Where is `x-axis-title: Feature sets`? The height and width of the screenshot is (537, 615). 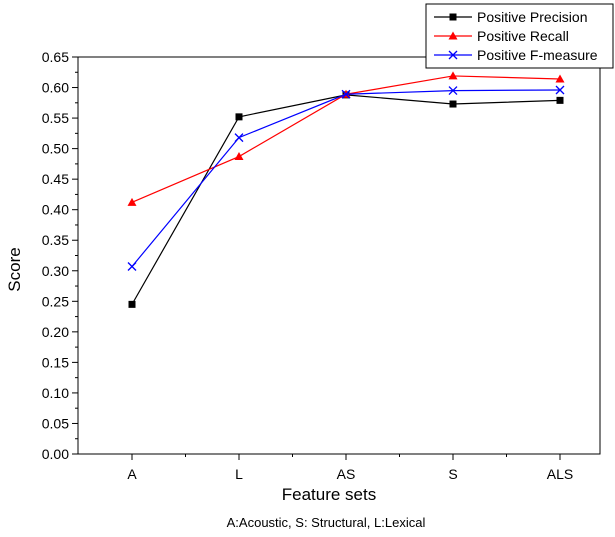
x-axis-title: Feature sets is located at coordinates (329, 494).